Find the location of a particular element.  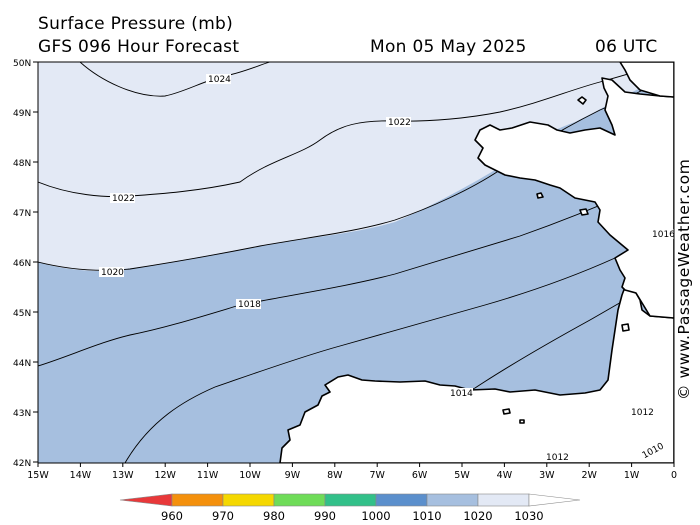

lon-label: 1W is located at coordinates (632, 475).